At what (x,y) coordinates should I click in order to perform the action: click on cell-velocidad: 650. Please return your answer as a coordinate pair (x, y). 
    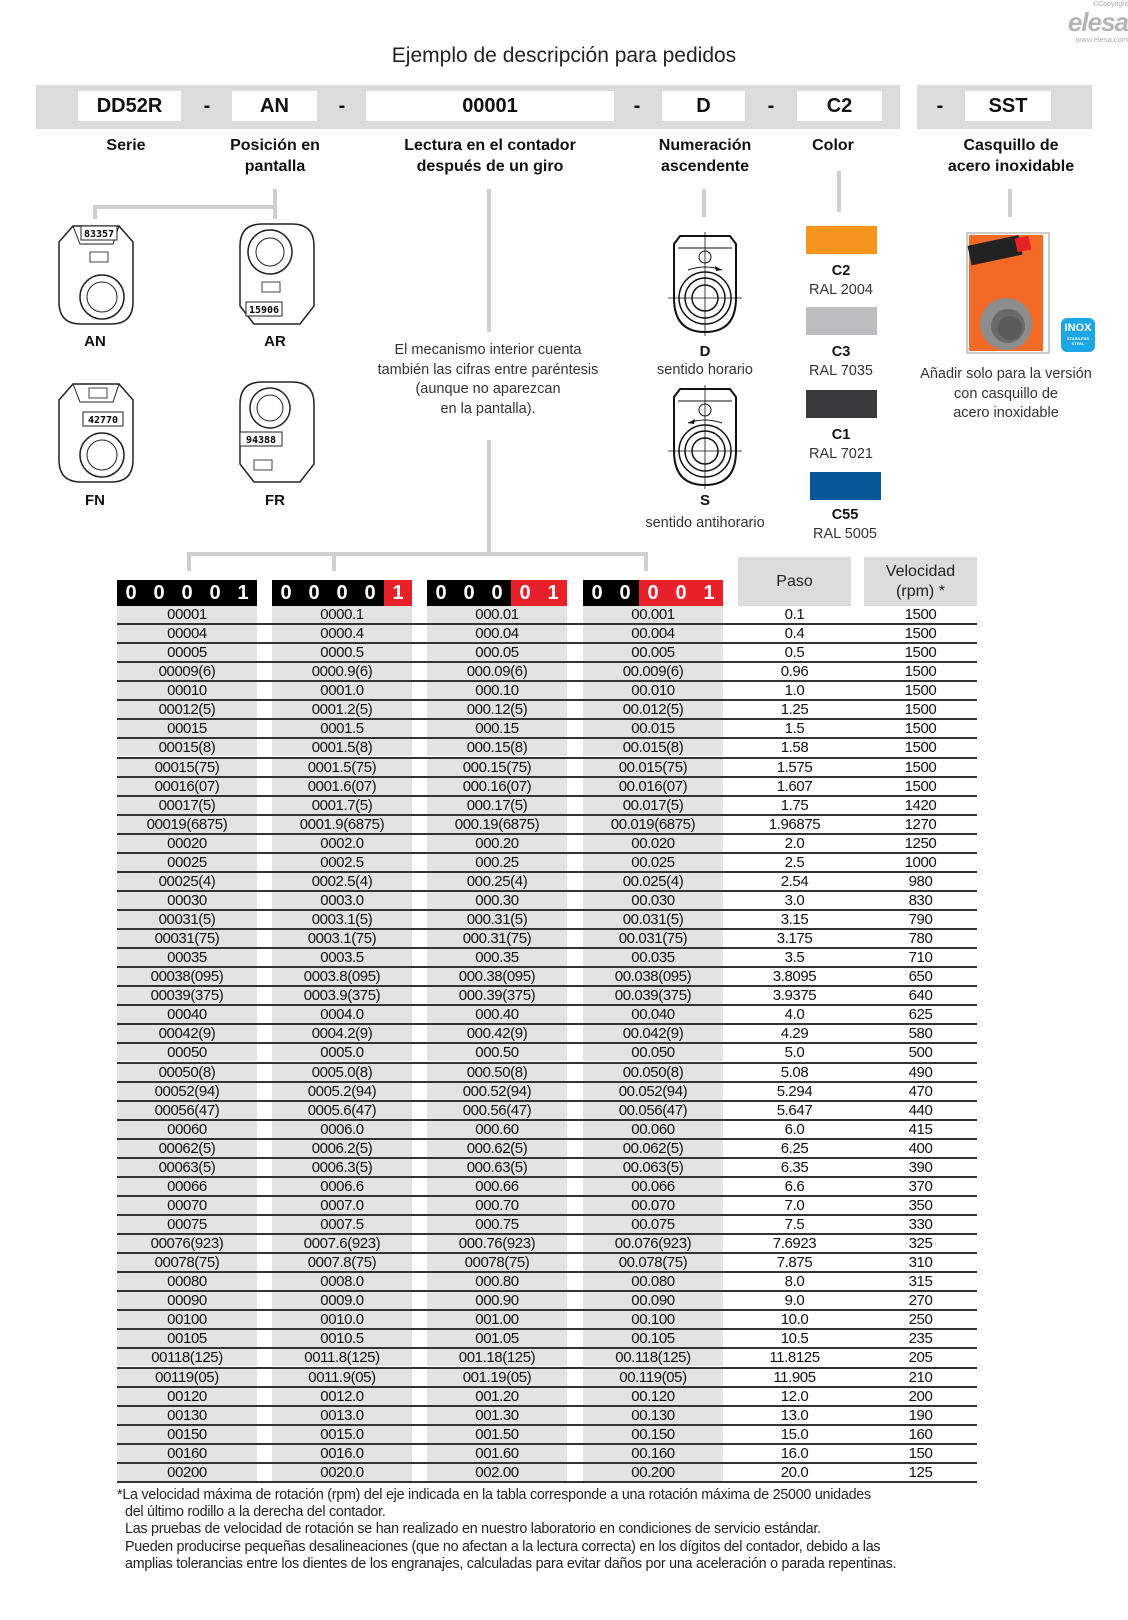
    Looking at the image, I should click on (920, 977).